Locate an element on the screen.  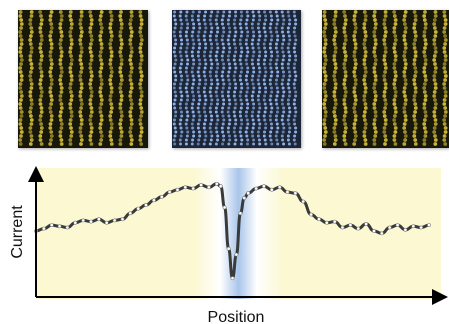
y-axis-label: Current is located at coordinates (17, 232).